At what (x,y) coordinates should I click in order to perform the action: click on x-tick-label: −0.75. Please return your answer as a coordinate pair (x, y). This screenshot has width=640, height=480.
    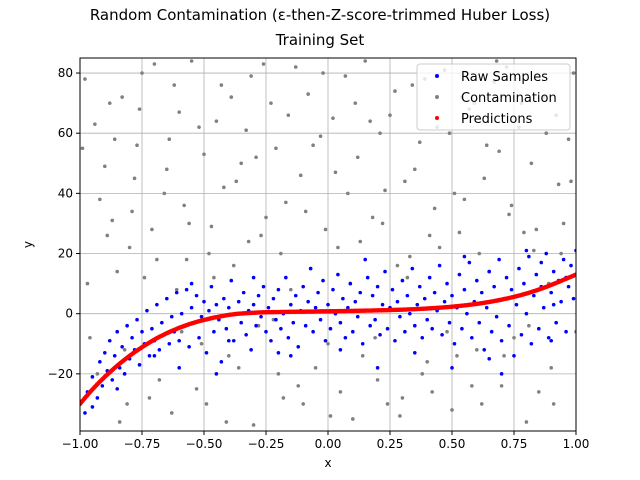
    Looking at the image, I should click on (142, 444).